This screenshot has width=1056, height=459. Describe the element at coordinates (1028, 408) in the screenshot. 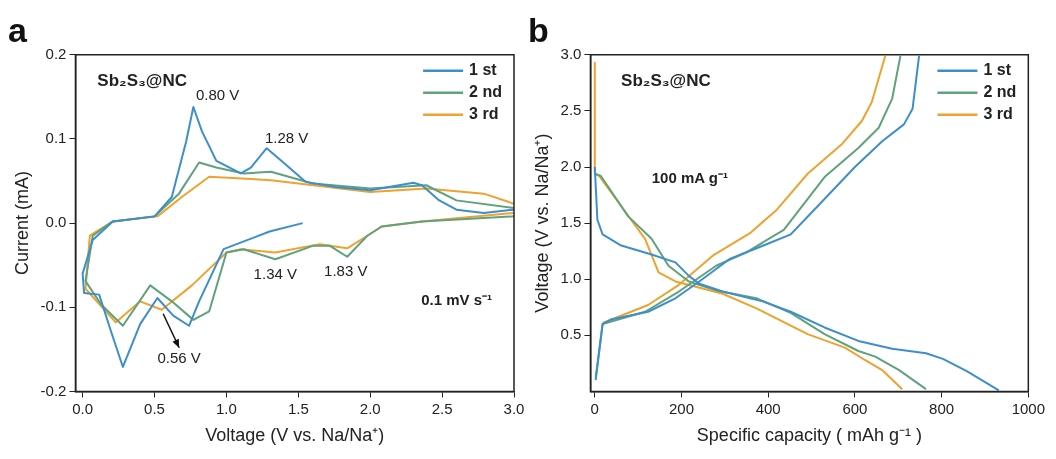

I see `x-tick-label: 1000` at that location.